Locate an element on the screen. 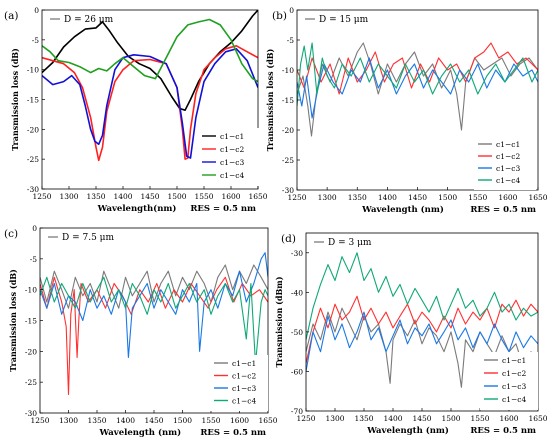 The image size is (550, 446). legend-title: D = 7.5 μm is located at coordinates (88, 238).